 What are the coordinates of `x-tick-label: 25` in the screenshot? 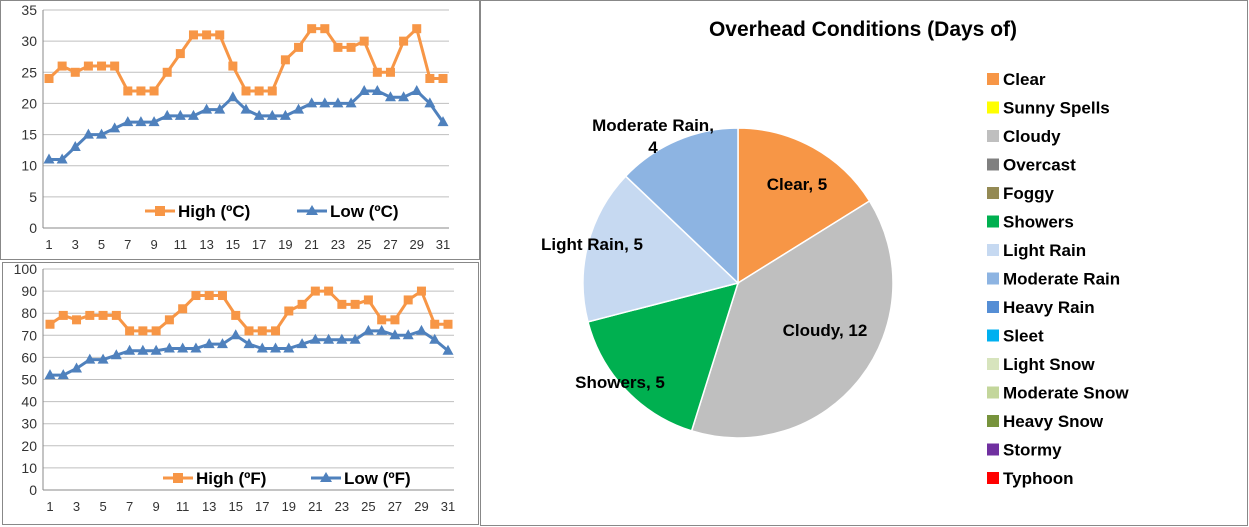 It's located at (368, 506).